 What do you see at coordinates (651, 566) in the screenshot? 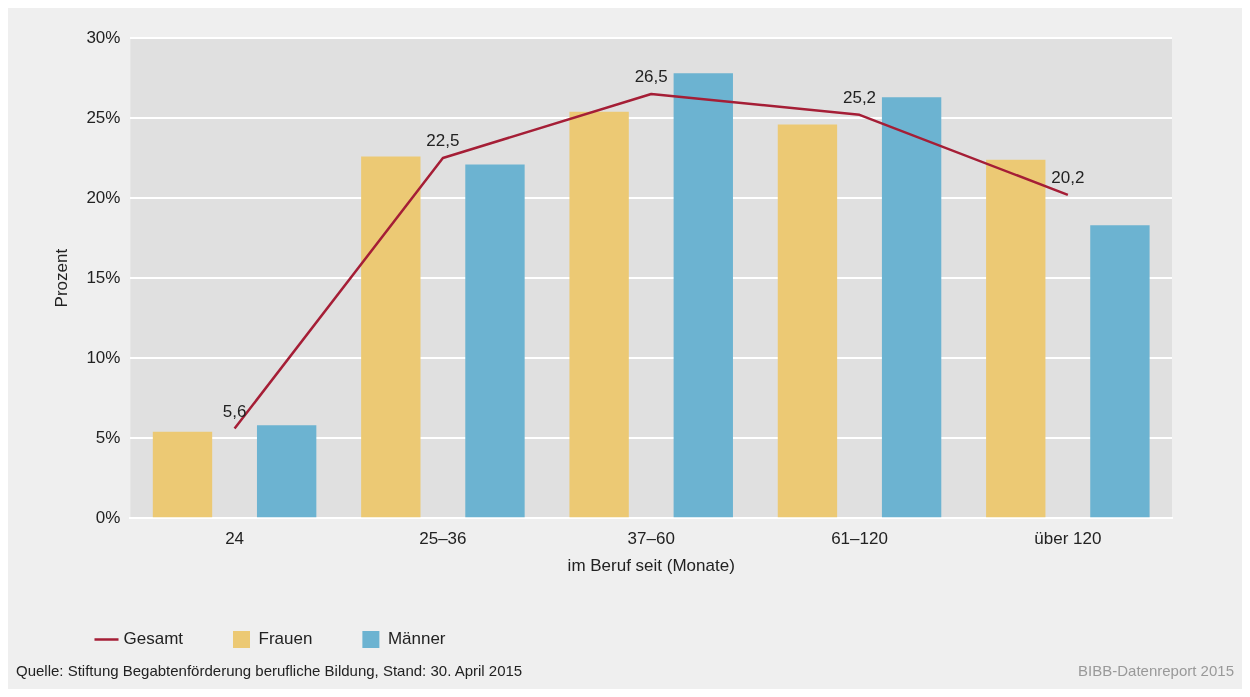
I see `x-axis-title: im Beruf seit (Monate)` at bounding box center [651, 566].